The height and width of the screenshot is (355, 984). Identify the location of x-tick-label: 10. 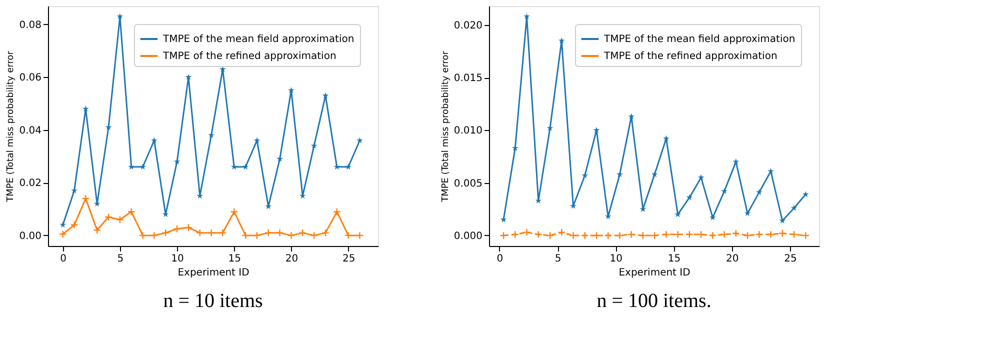
(616, 259).